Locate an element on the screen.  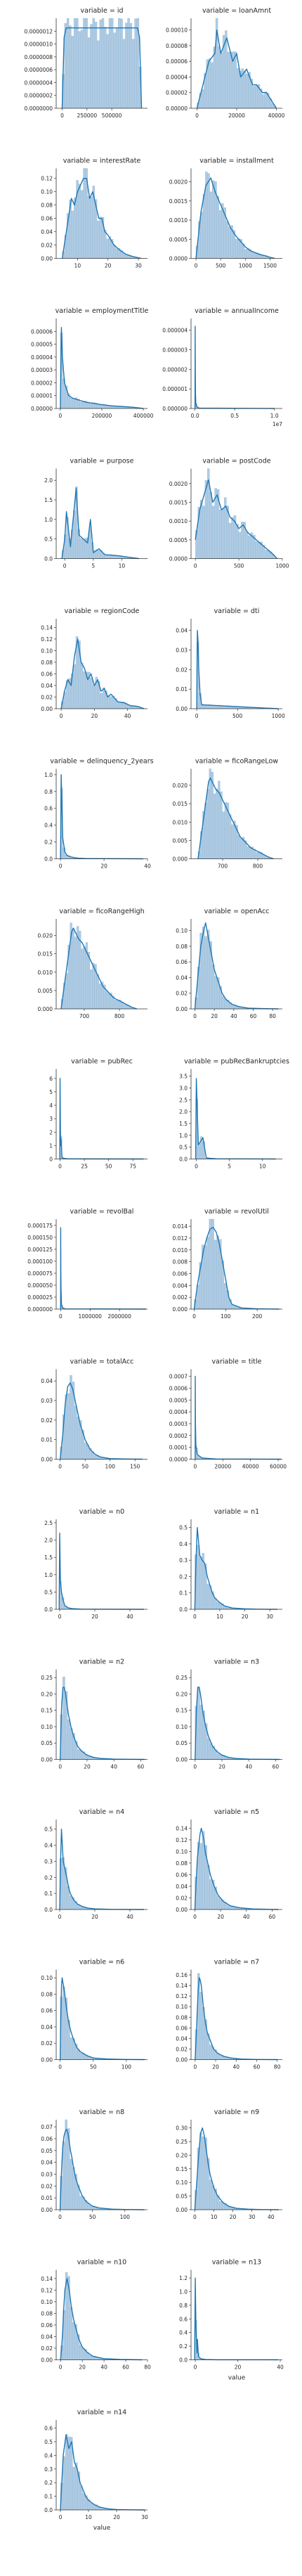
y-tick-label: 0.000003 is located at coordinates (175, 350).